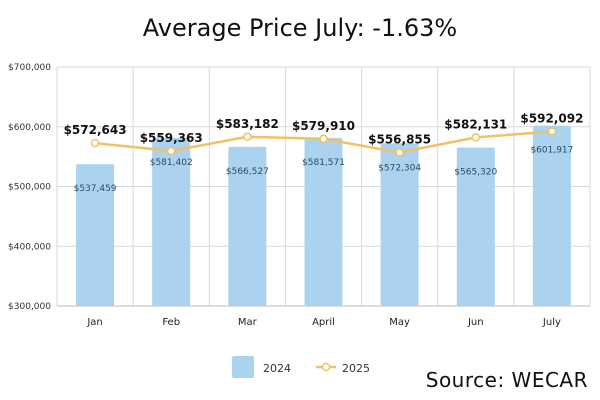 This screenshot has height=400, width=600. I want to click on line-value-label: $582,131, so click(475, 124).